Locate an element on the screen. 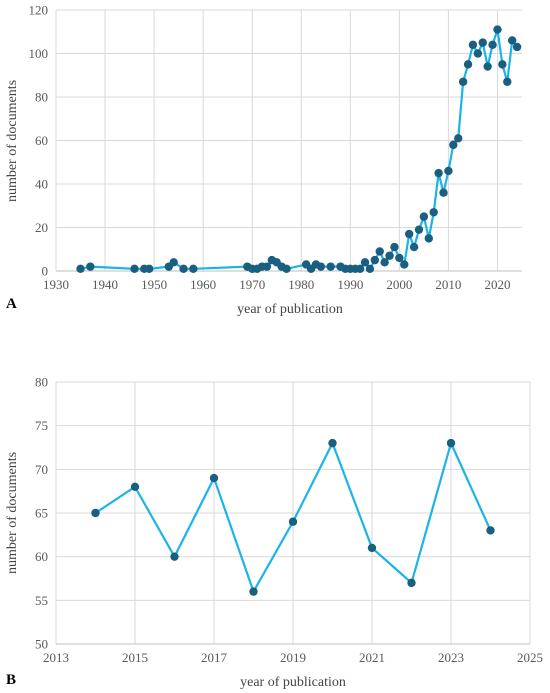 Image resolution: width=550 pixels, height=693 pixels. chart-b-ytick-65: 65 is located at coordinates (41, 513).